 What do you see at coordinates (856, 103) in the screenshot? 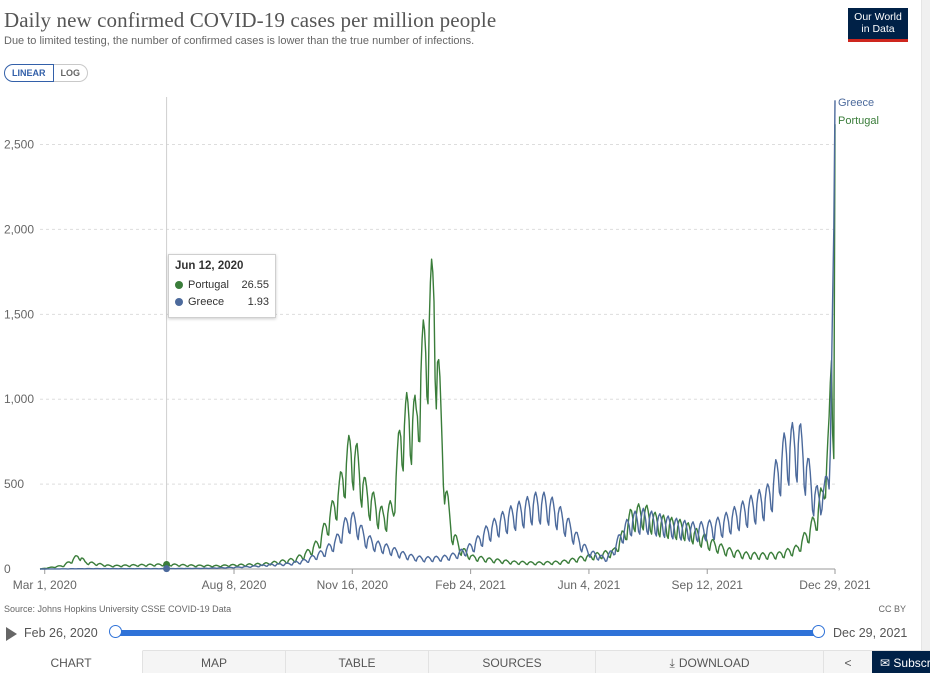
I see `legend-label-greece: Greece` at bounding box center [856, 103].